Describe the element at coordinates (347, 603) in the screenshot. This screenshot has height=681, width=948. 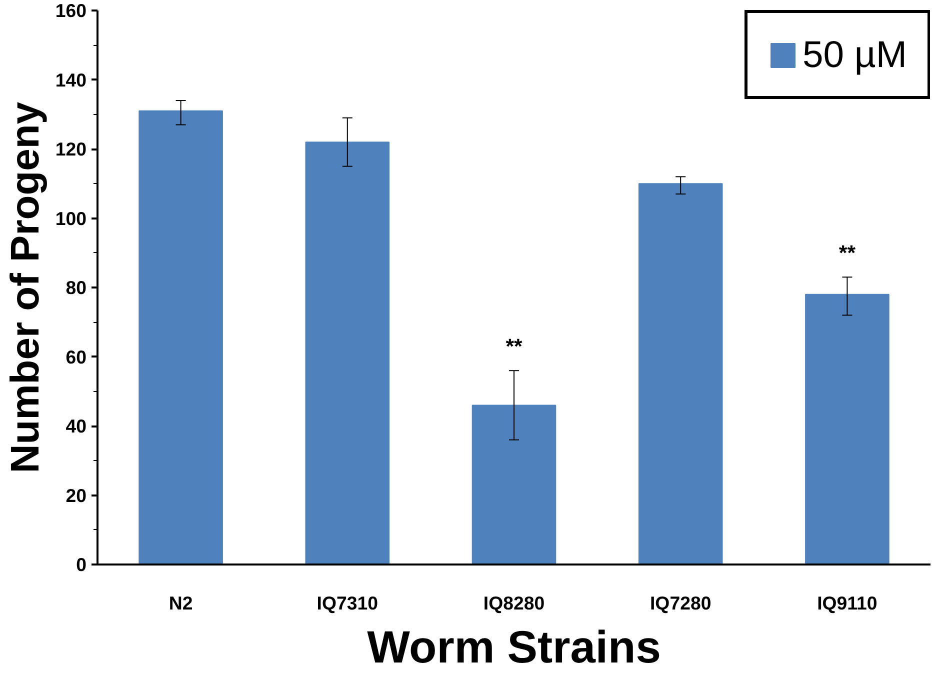
I see `x-tick-label: IQ7310` at that location.